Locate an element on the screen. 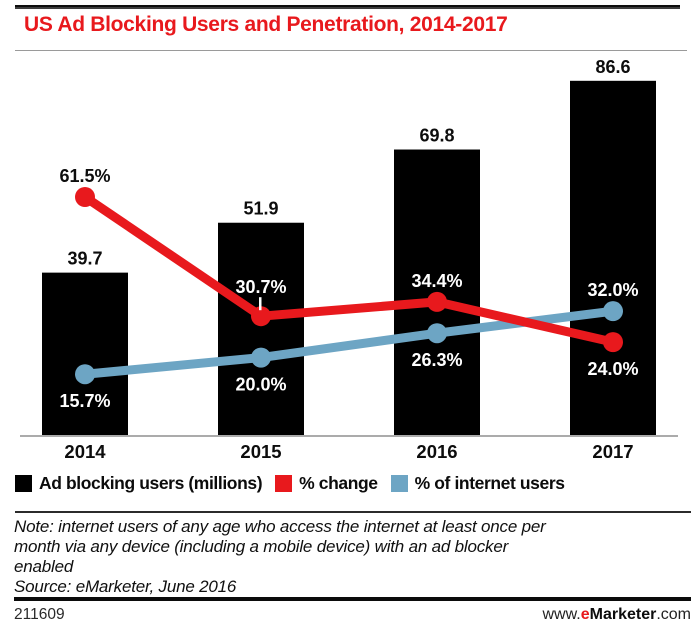 The image size is (700, 644). legend-item-ad-blocking-users: Ad blocking users (millions) is located at coordinates (139, 483).